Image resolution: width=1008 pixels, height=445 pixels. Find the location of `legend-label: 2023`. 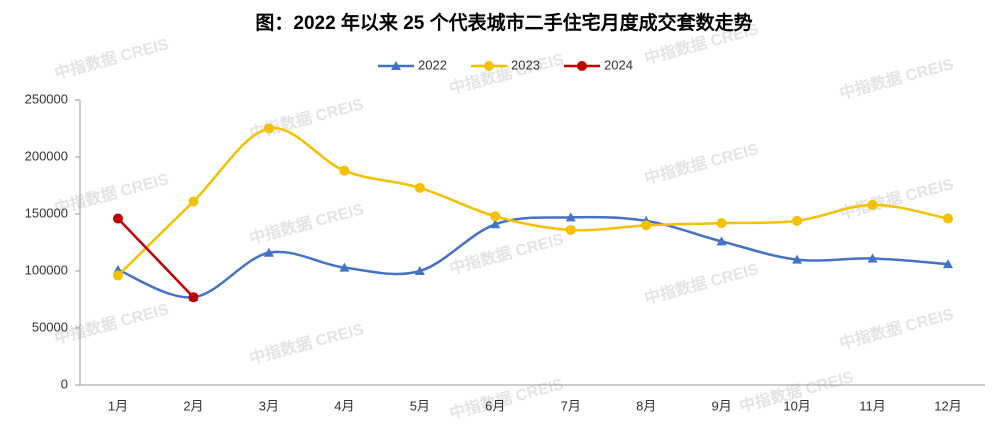

legend-label: 2023 is located at coordinates (525, 64).